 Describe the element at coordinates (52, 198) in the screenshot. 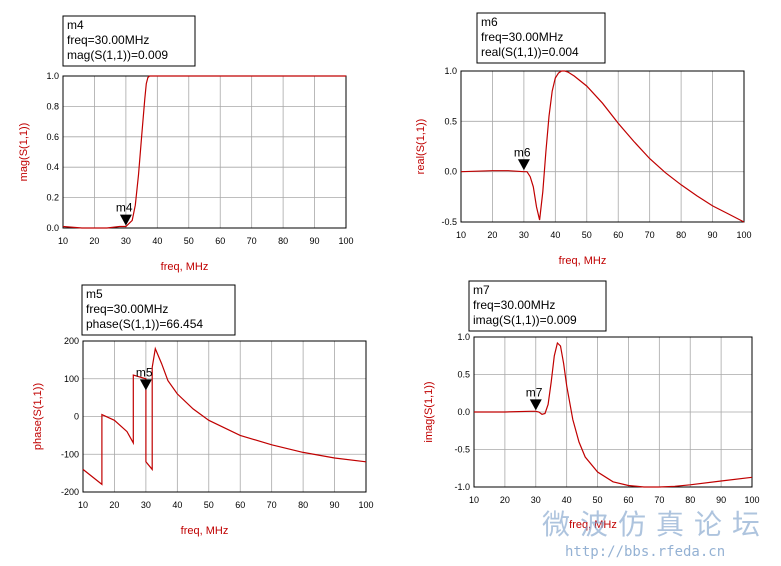

I see `y-tick-label: 0.2` at that location.